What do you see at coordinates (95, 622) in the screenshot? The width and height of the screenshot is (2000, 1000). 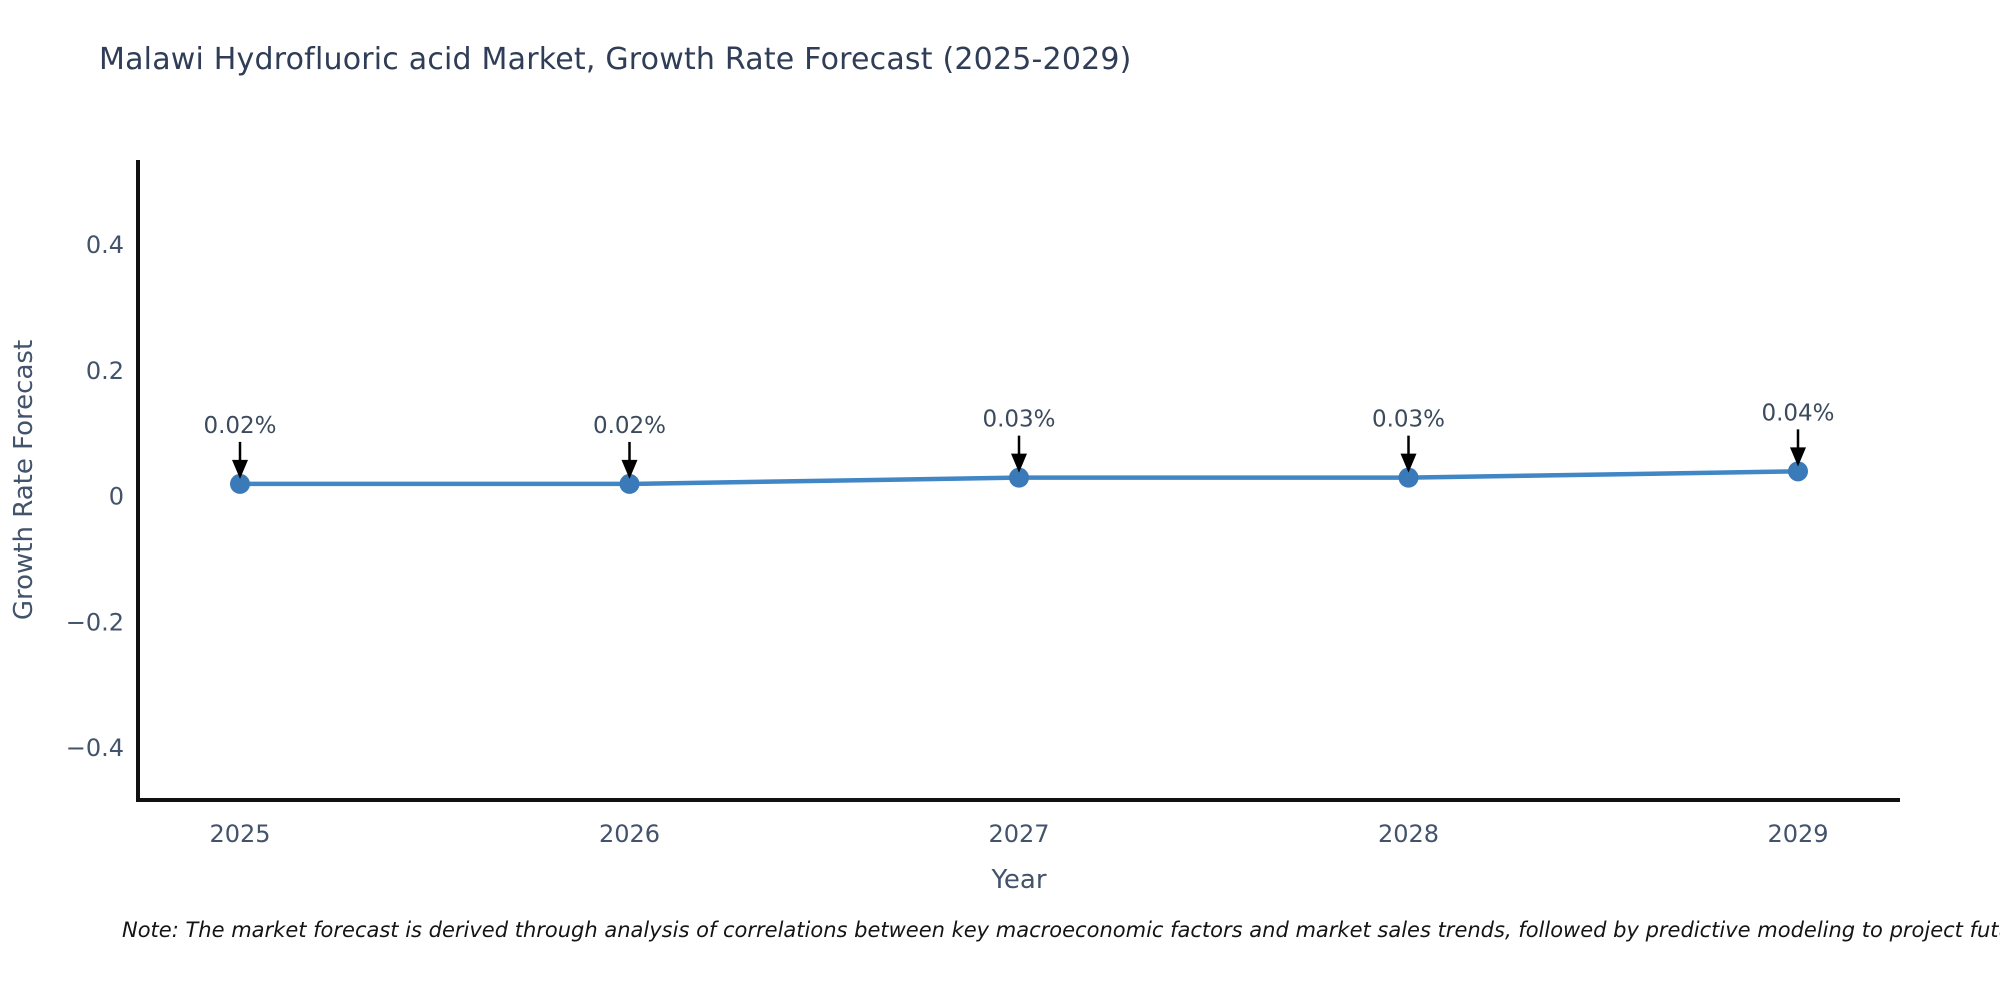 I see `y-tick-label: −0.2` at bounding box center [95, 622].